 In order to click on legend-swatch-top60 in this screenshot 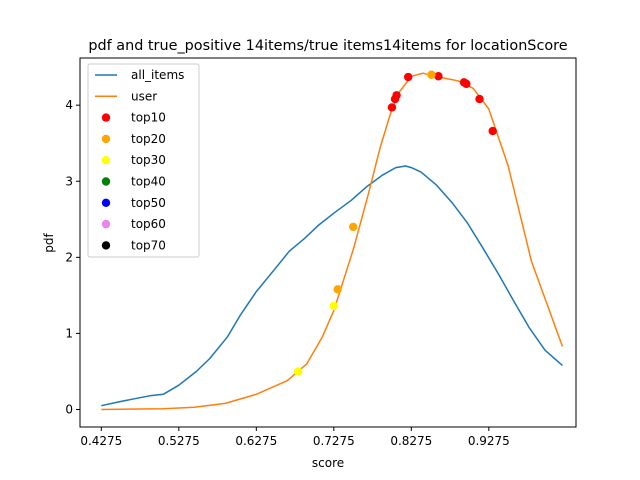, I will do `click(106, 224)`.